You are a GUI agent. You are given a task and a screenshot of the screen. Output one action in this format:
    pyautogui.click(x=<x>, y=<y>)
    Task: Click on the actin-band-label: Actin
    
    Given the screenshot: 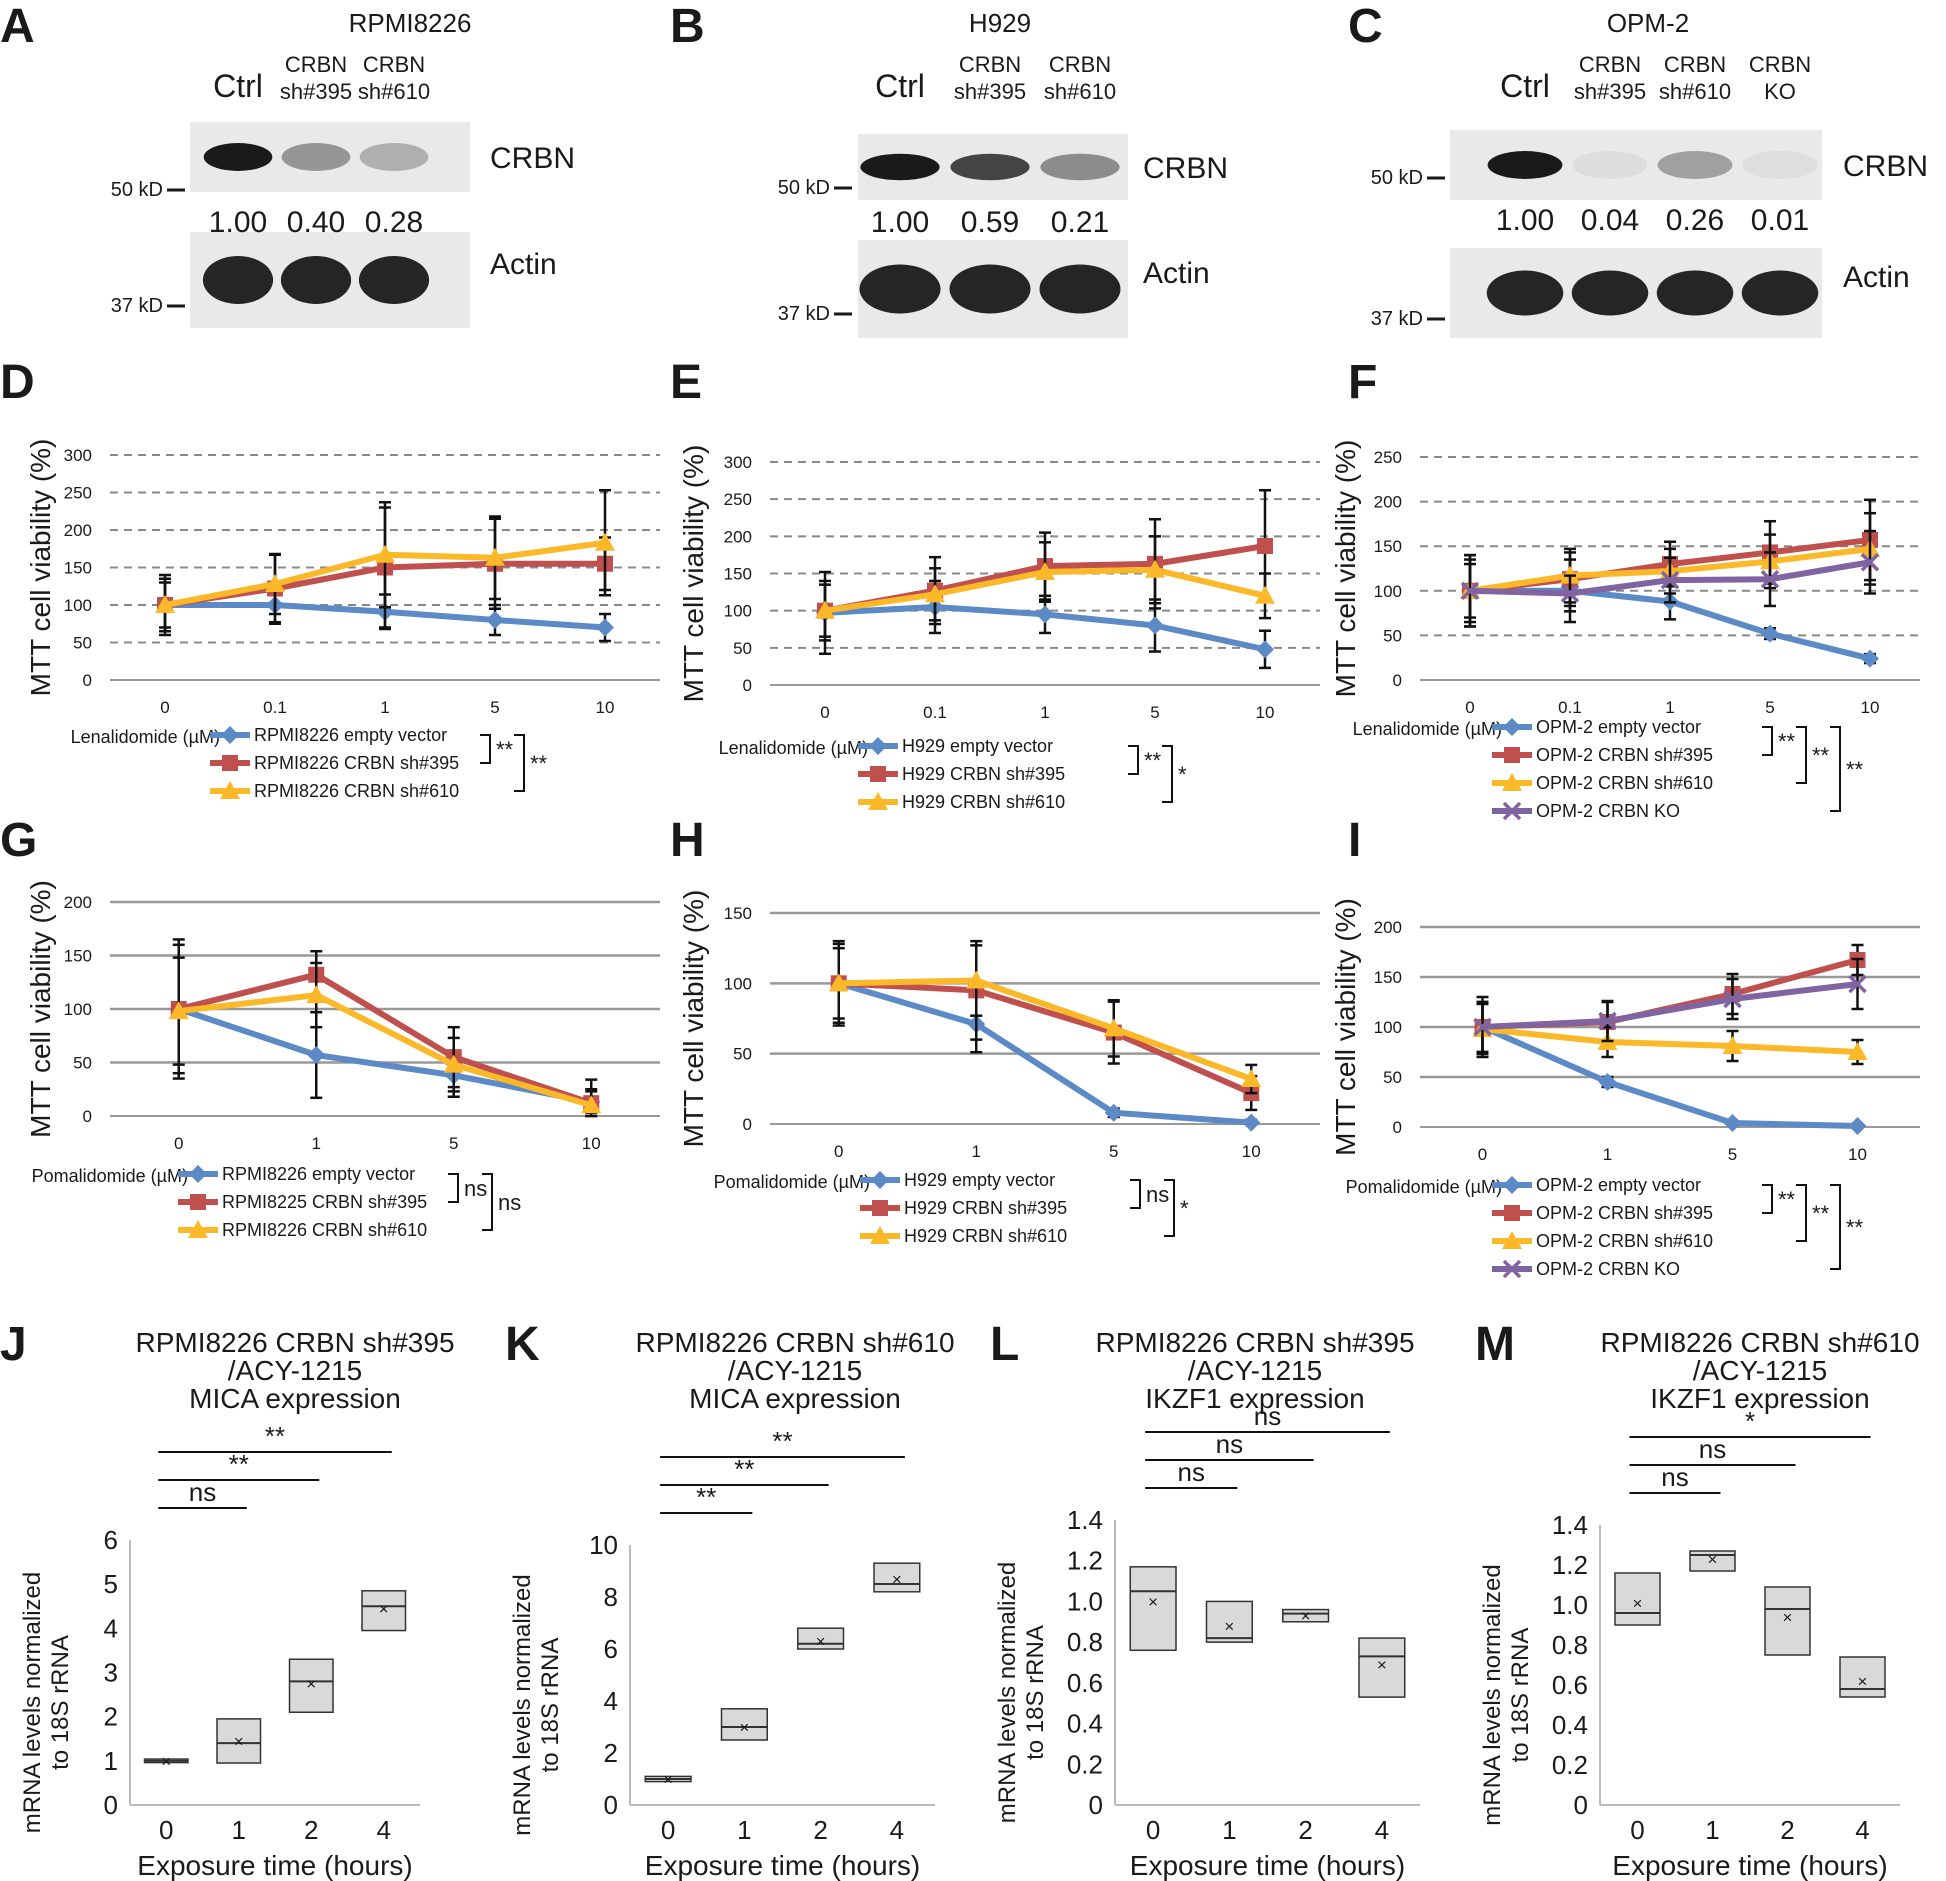 What is the action you would take?
    pyautogui.click(x=1176, y=273)
    